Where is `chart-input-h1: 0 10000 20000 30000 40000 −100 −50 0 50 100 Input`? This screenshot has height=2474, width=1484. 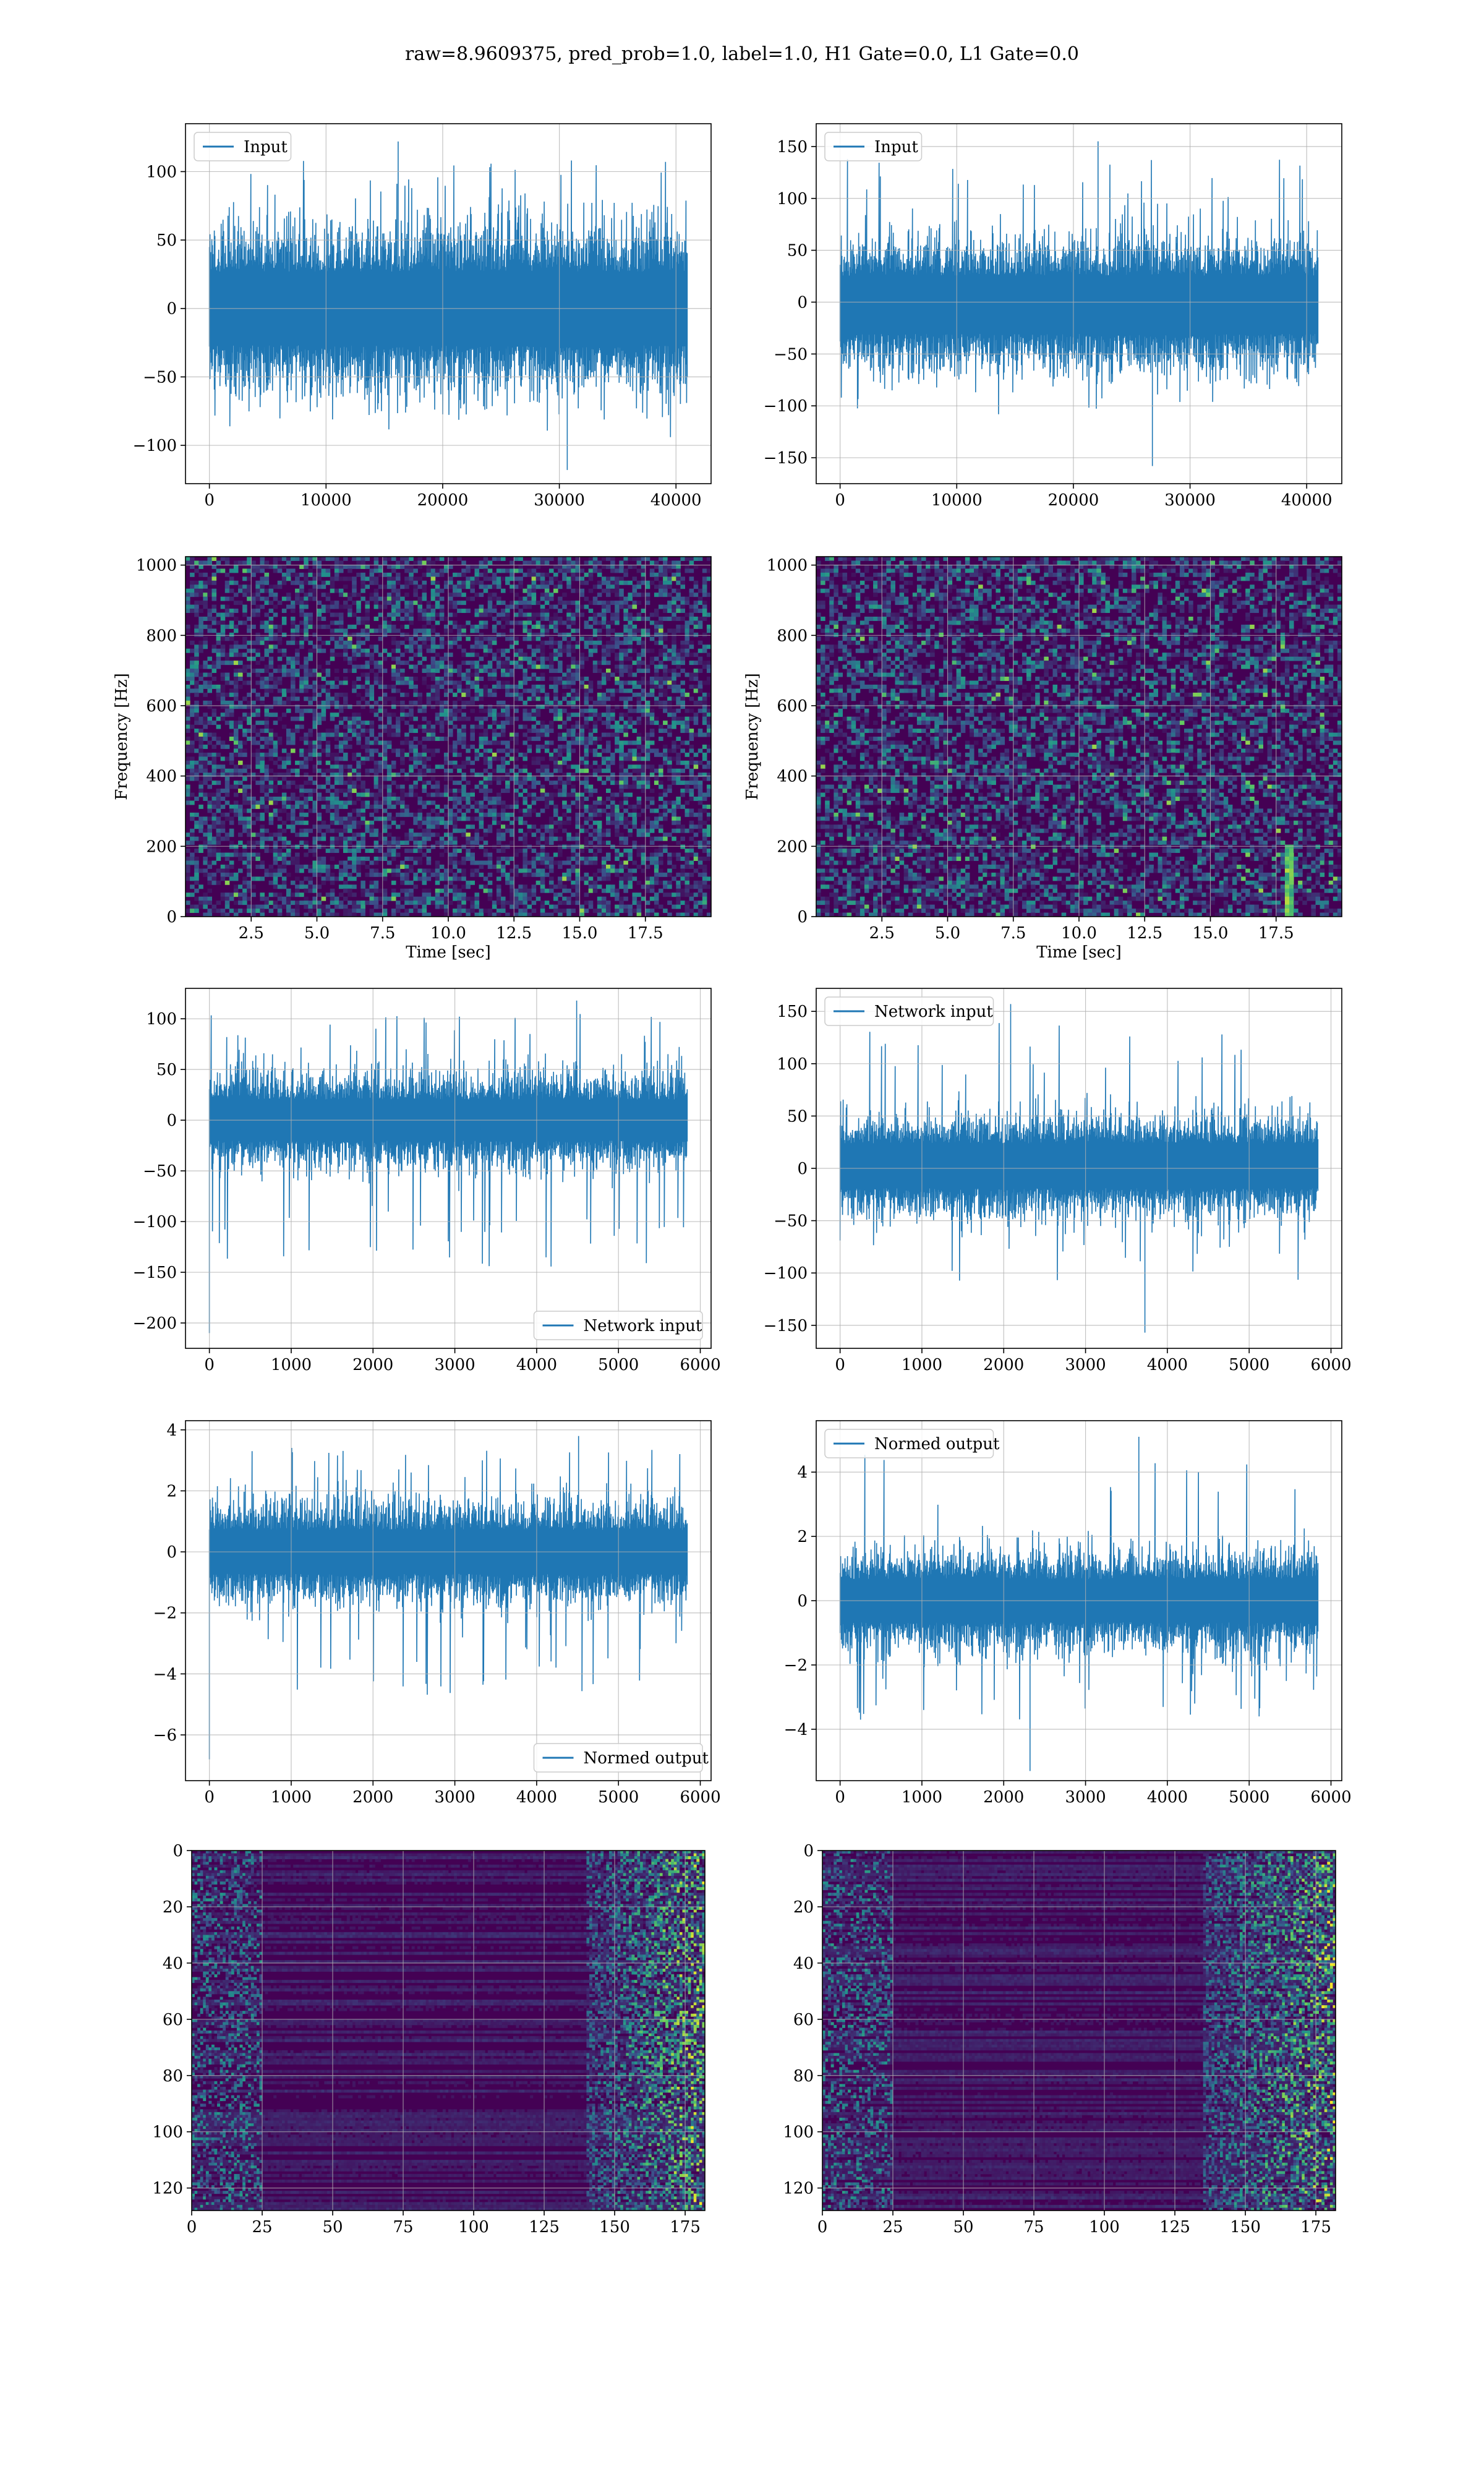
chart-input-h1: 0 10000 20000 30000 40000 −100 −50 0 50 100 Input is located at coordinates (422, 316).